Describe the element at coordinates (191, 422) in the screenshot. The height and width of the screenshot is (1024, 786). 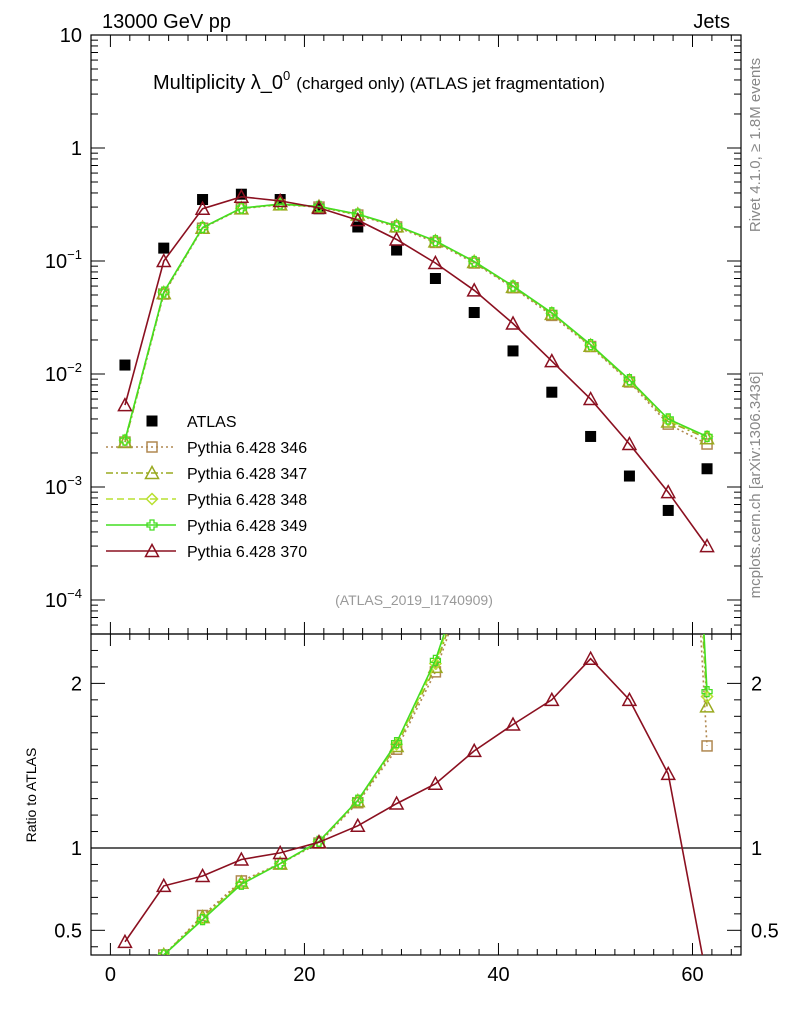
I see `legend-entry-atlas: ATLAS` at that location.